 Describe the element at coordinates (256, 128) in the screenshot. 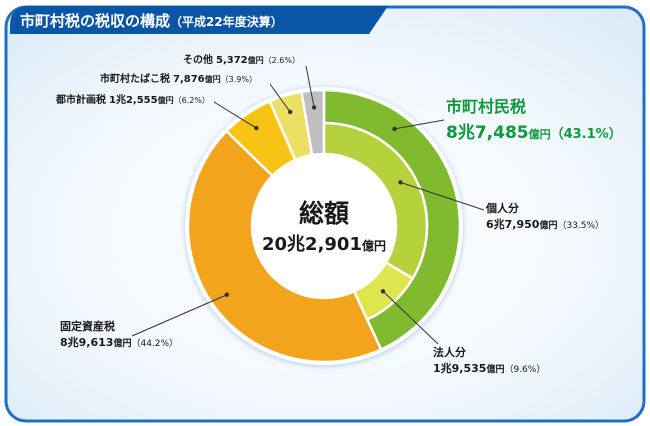

I see `leader-dot-city-planning-tax` at that location.